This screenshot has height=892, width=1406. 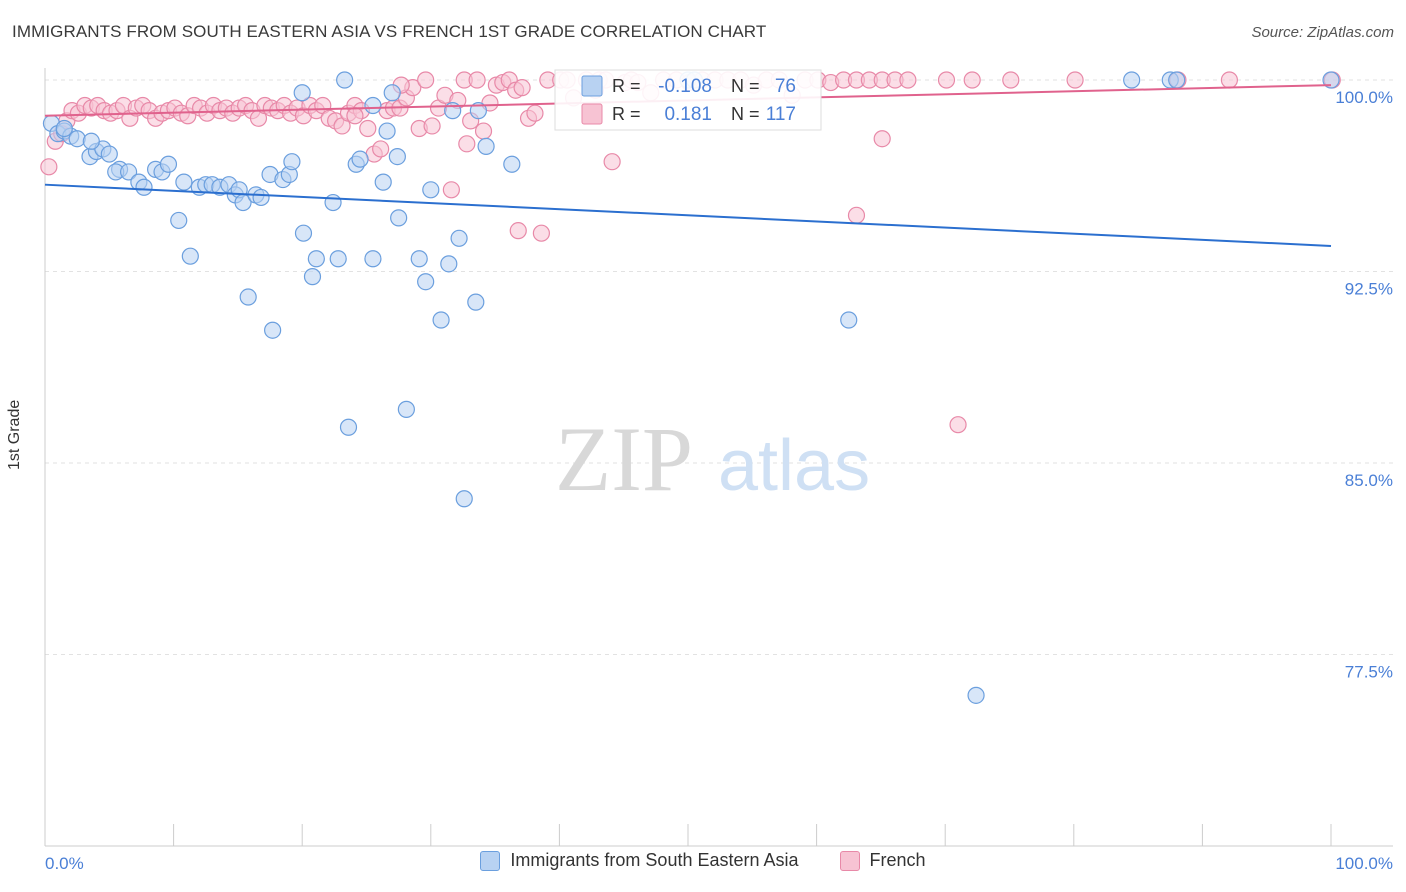 I want to click on source-label: Source: ZipAtlas.com, so click(x=1322, y=32).